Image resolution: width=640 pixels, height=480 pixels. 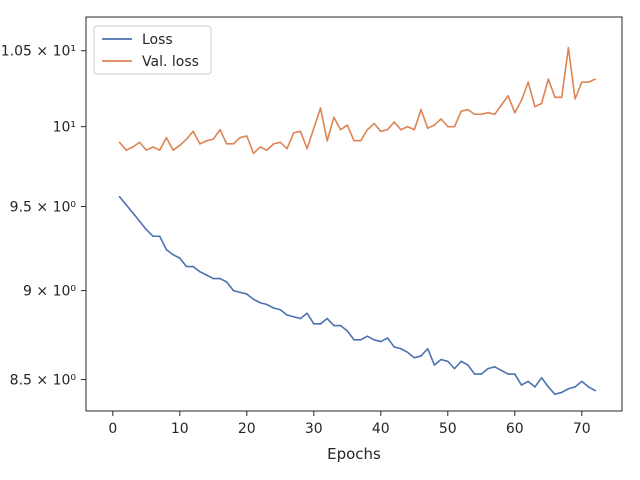 What do you see at coordinates (247, 429) in the screenshot?
I see `x-tick-label-2: 20` at bounding box center [247, 429].